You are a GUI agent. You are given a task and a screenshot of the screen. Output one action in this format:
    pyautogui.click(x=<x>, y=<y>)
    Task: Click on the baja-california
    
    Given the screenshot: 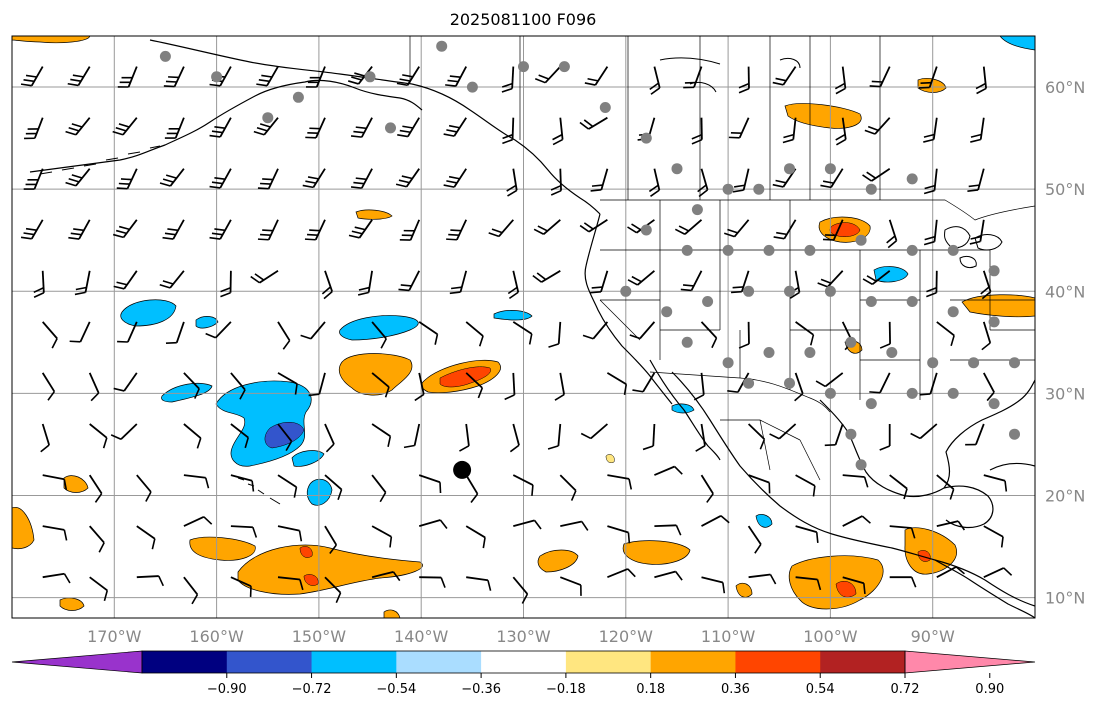 What is the action you would take?
    pyautogui.click(x=685, y=410)
    